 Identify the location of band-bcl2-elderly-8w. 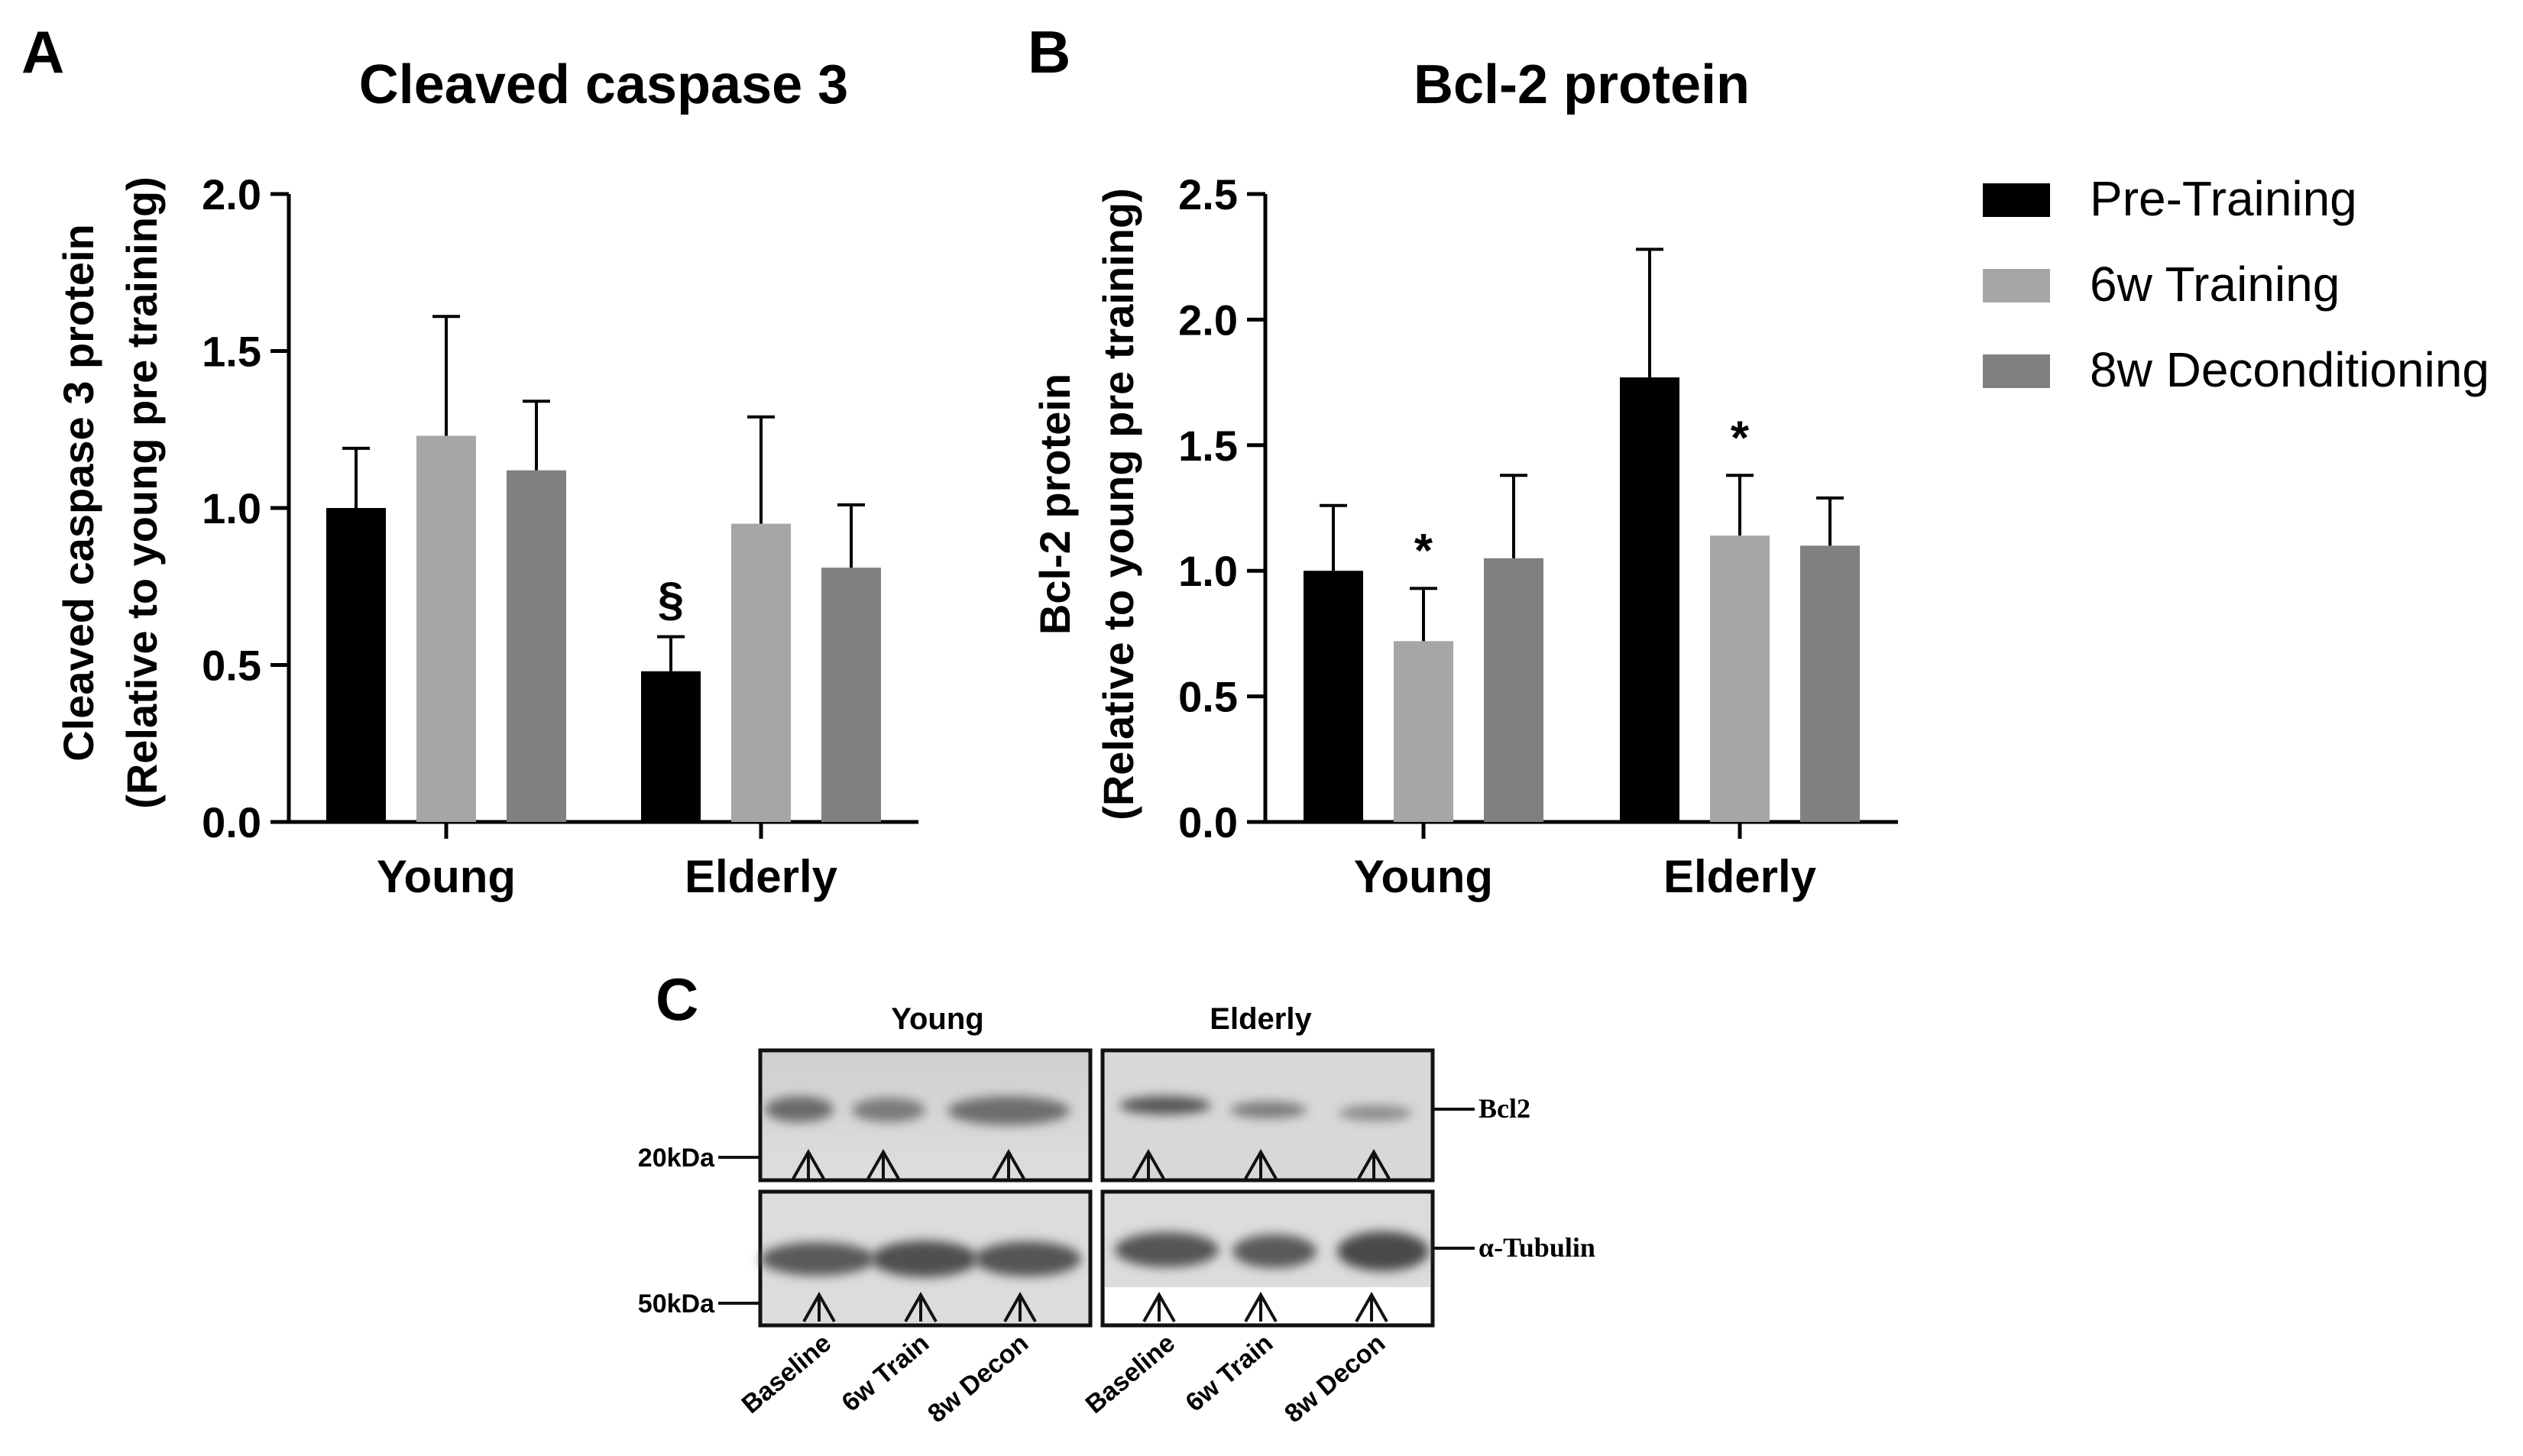
(1376, 1113).